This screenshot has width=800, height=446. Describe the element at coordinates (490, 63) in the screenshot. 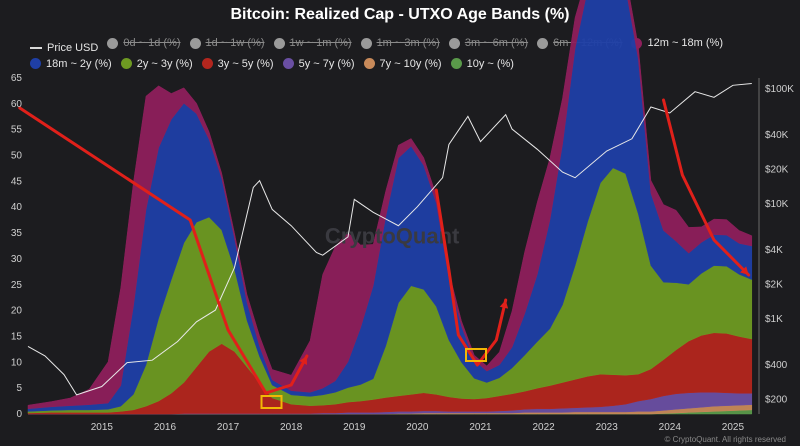

I see `legend-label: 10y ~ (%)` at that location.